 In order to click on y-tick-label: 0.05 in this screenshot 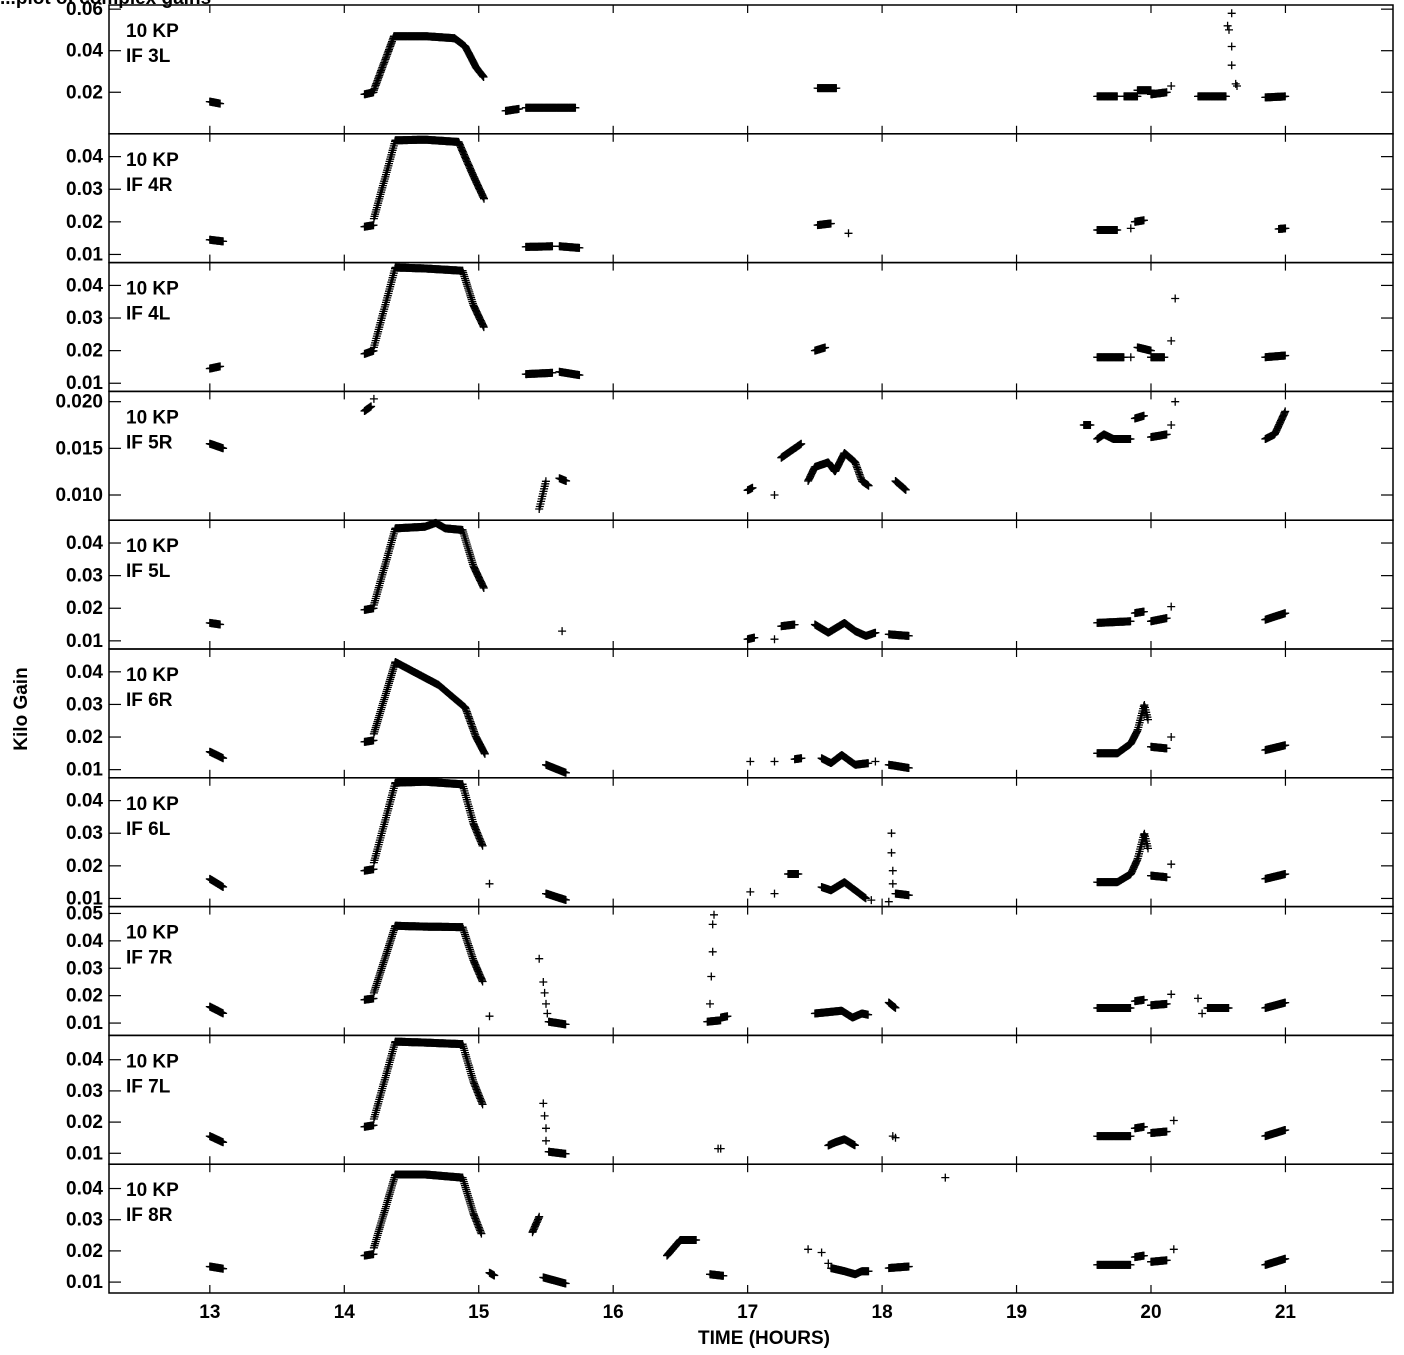, I will do `click(84, 913)`.